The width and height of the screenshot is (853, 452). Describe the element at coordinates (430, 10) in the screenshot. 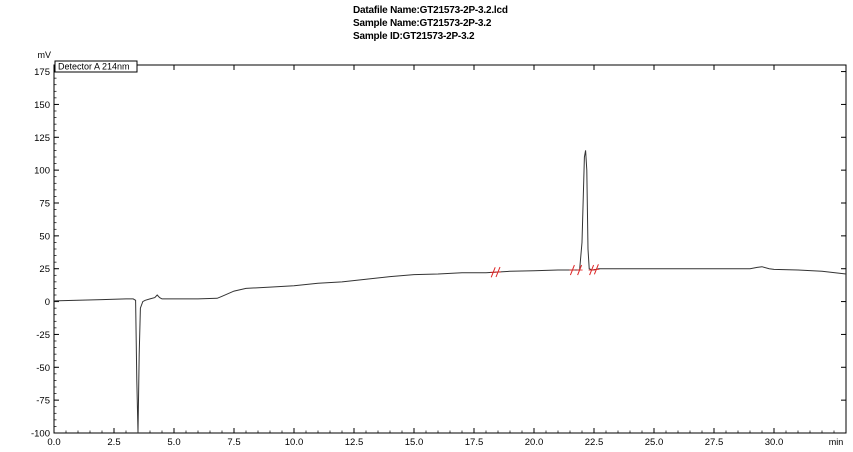

I see `datafile-name: Datafile Name:GT21573-2P-3.2.lcd` at that location.